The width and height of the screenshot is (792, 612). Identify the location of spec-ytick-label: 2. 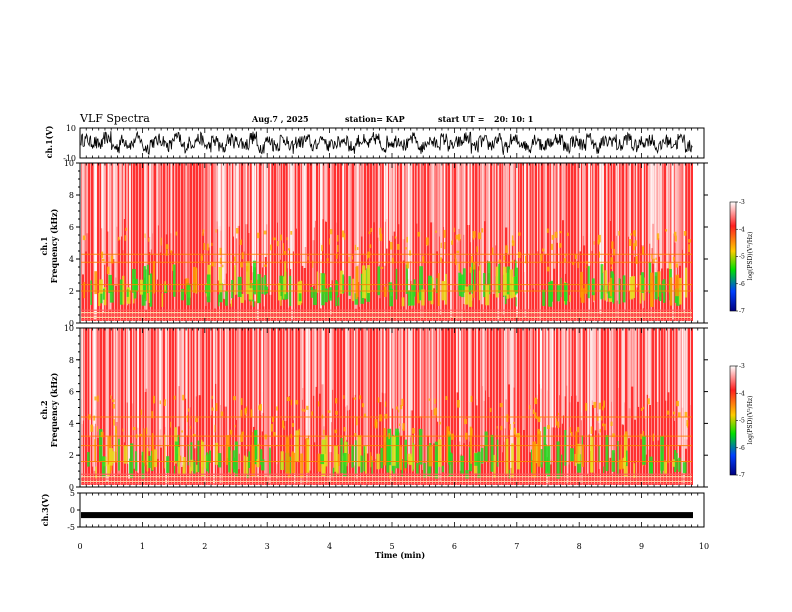
(71, 291).